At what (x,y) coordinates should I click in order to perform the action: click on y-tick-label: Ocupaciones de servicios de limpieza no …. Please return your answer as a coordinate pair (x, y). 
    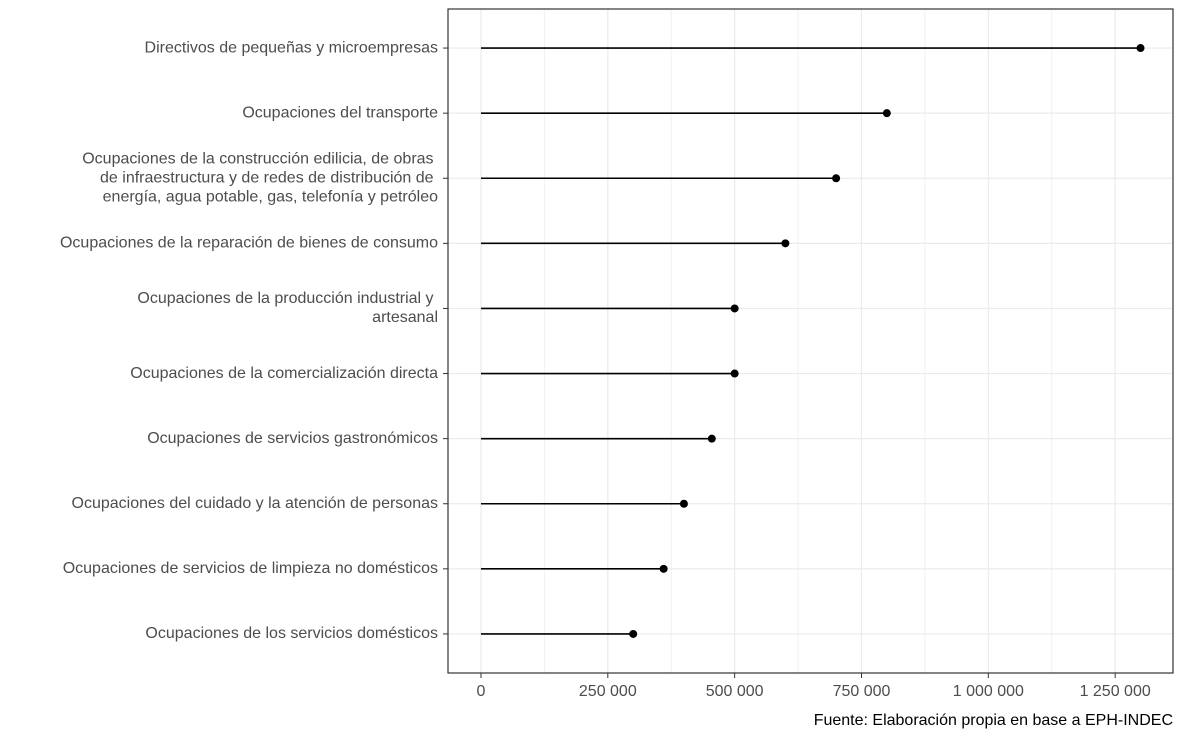
    Looking at the image, I should click on (250, 568).